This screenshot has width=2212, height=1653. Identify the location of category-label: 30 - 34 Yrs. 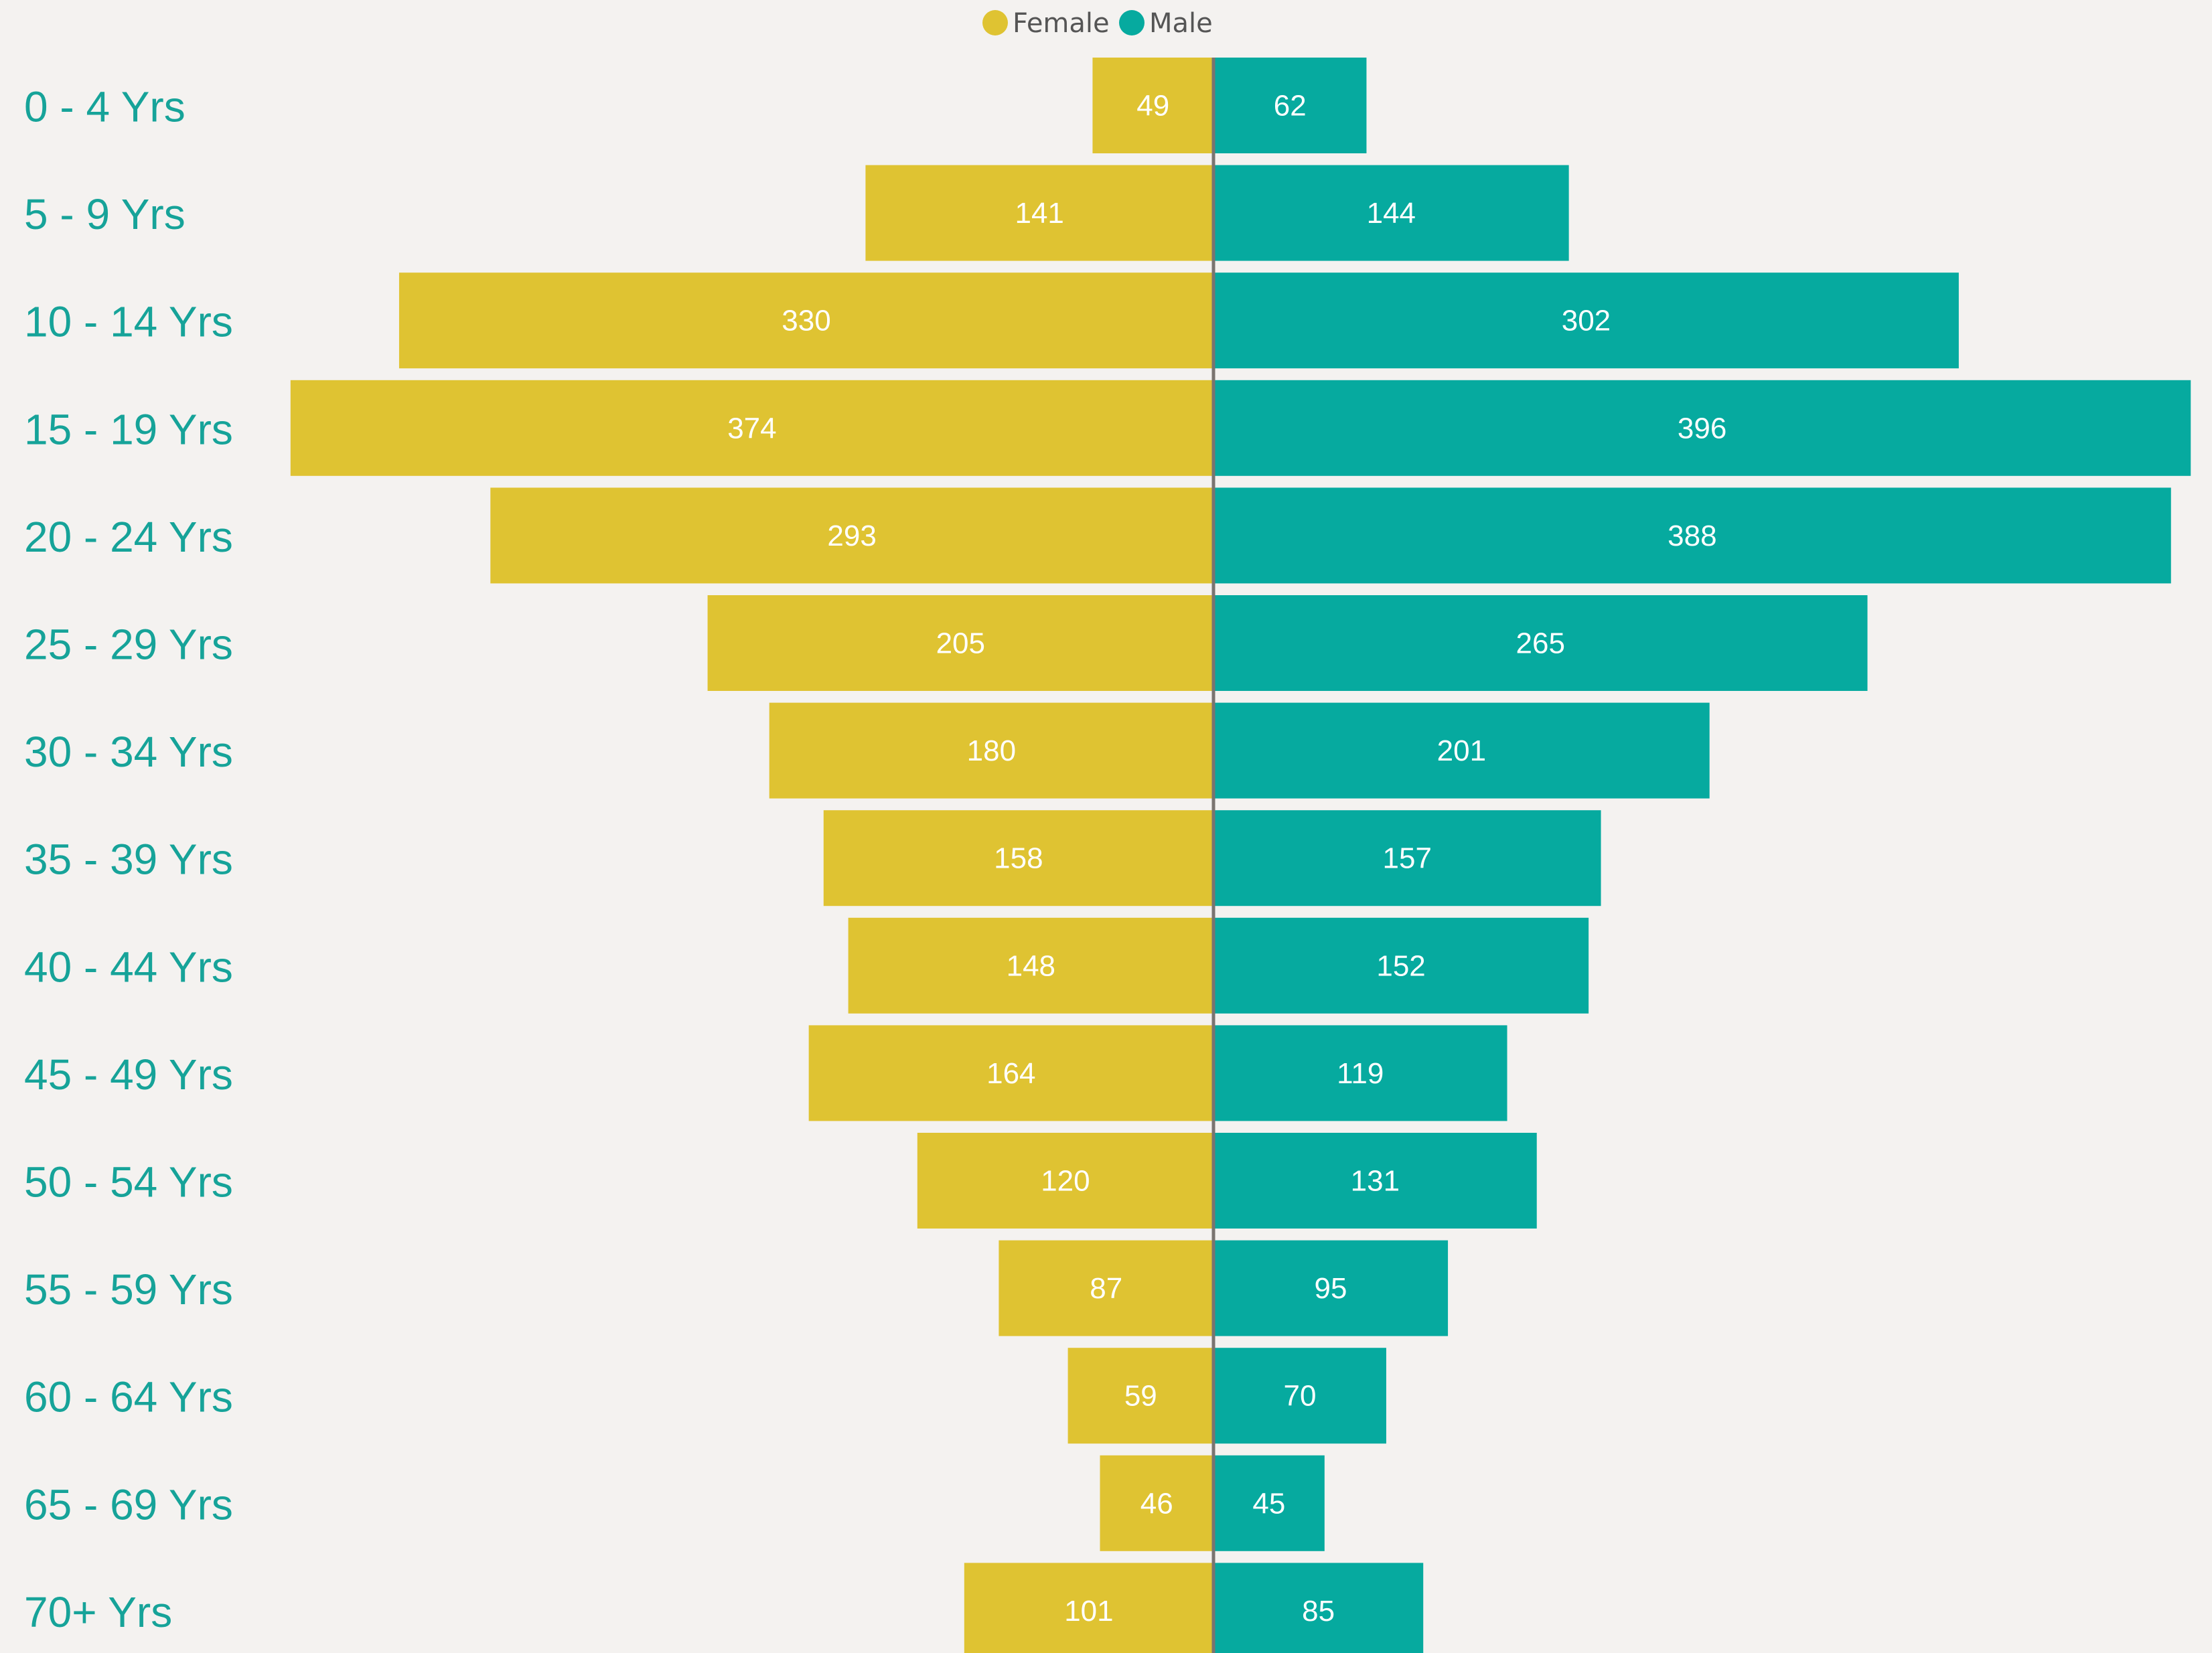
(128, 752).